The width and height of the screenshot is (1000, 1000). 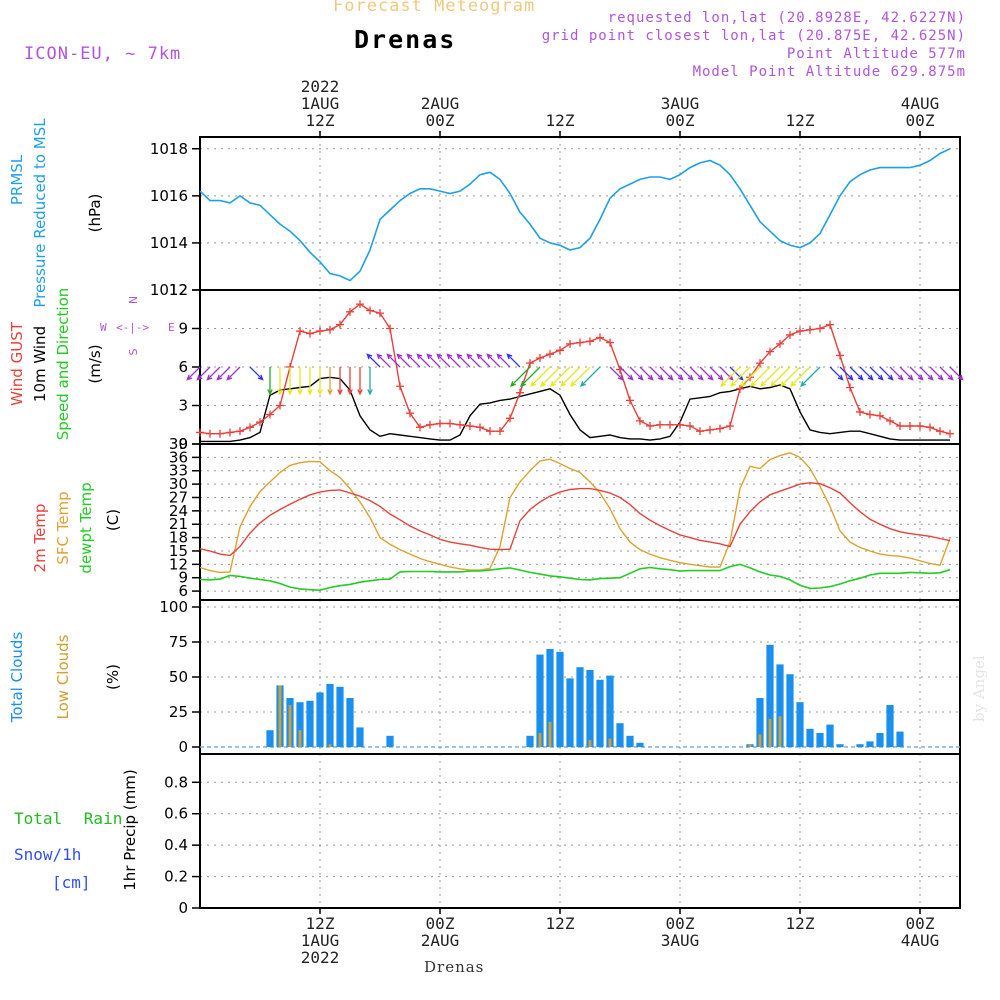 What do you see at coordinates (320, 940) in the screenshot?
I see `bottom-time-label: 1AUG` at bounding box center [320, 940].